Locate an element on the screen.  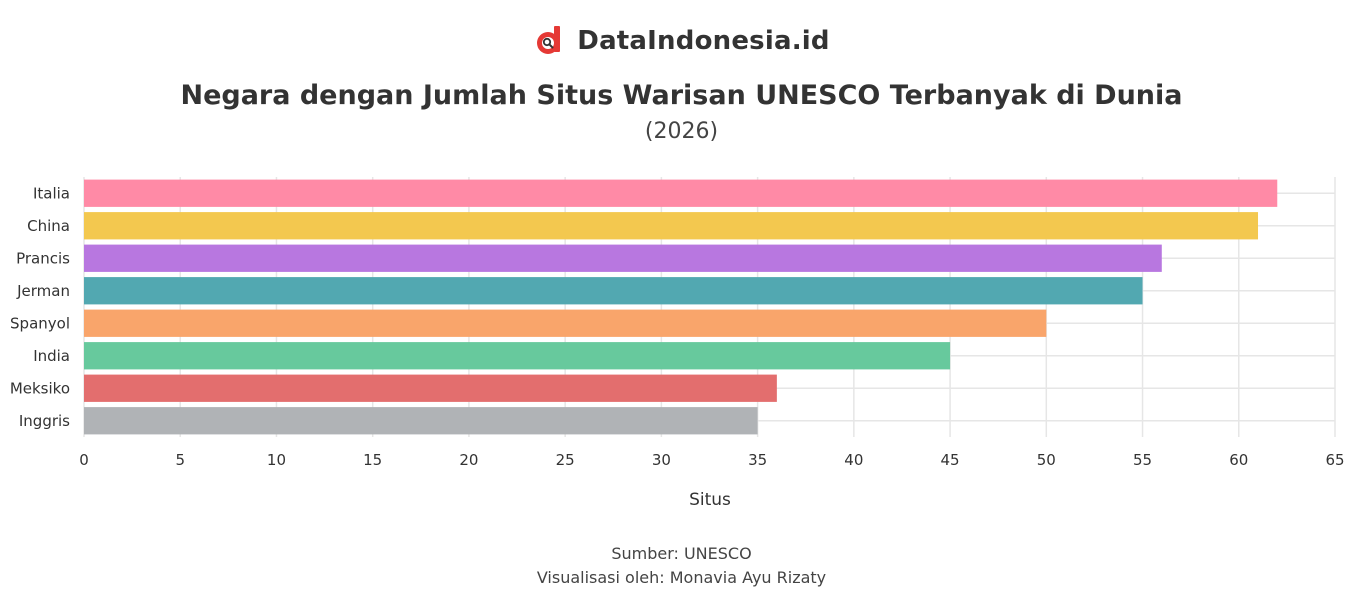
x-tick-label: 40 is located at coordinates (853, 460).